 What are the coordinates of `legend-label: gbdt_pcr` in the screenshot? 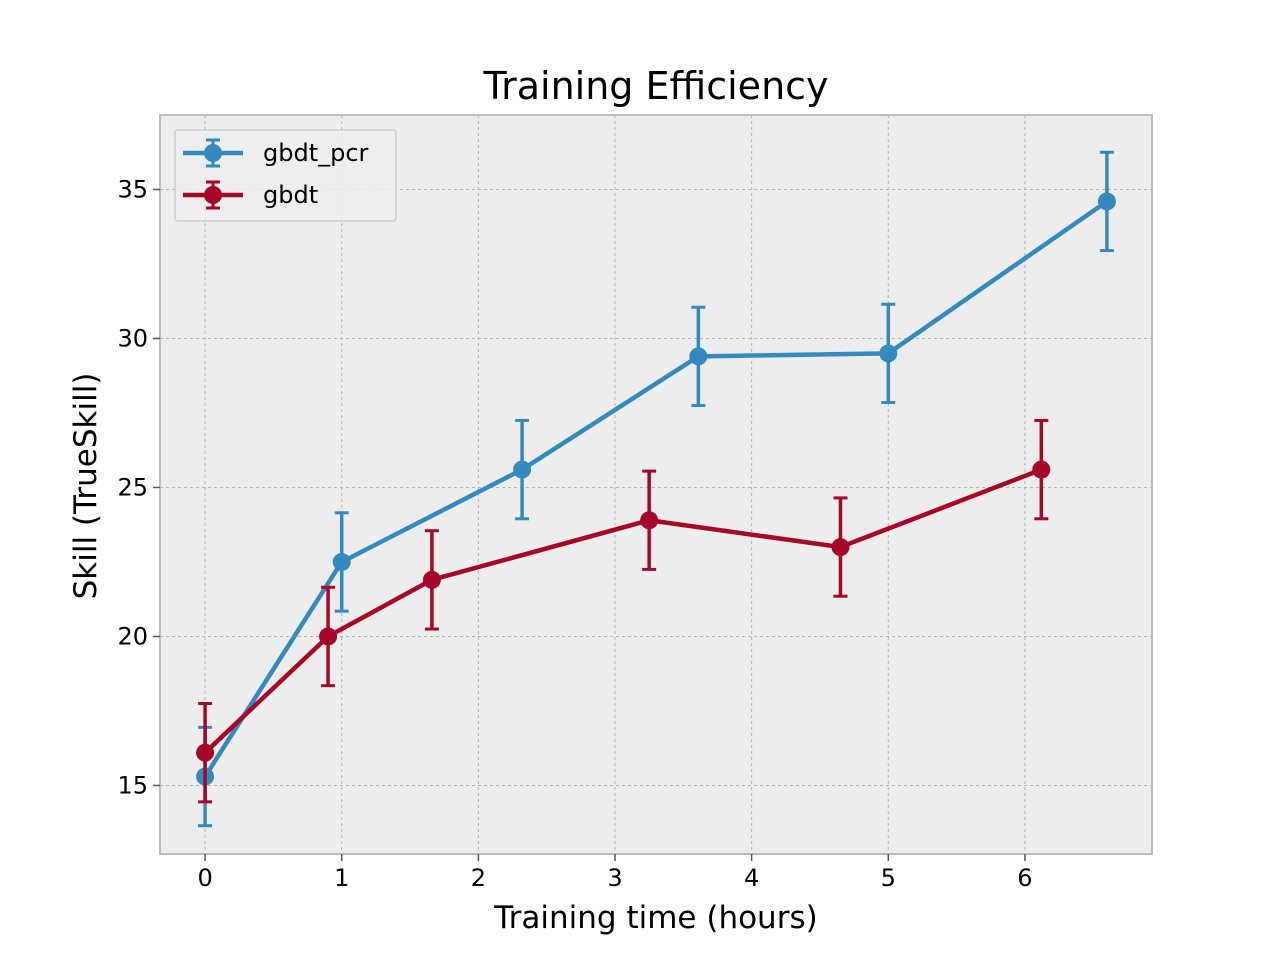 It's located at (316, 153).